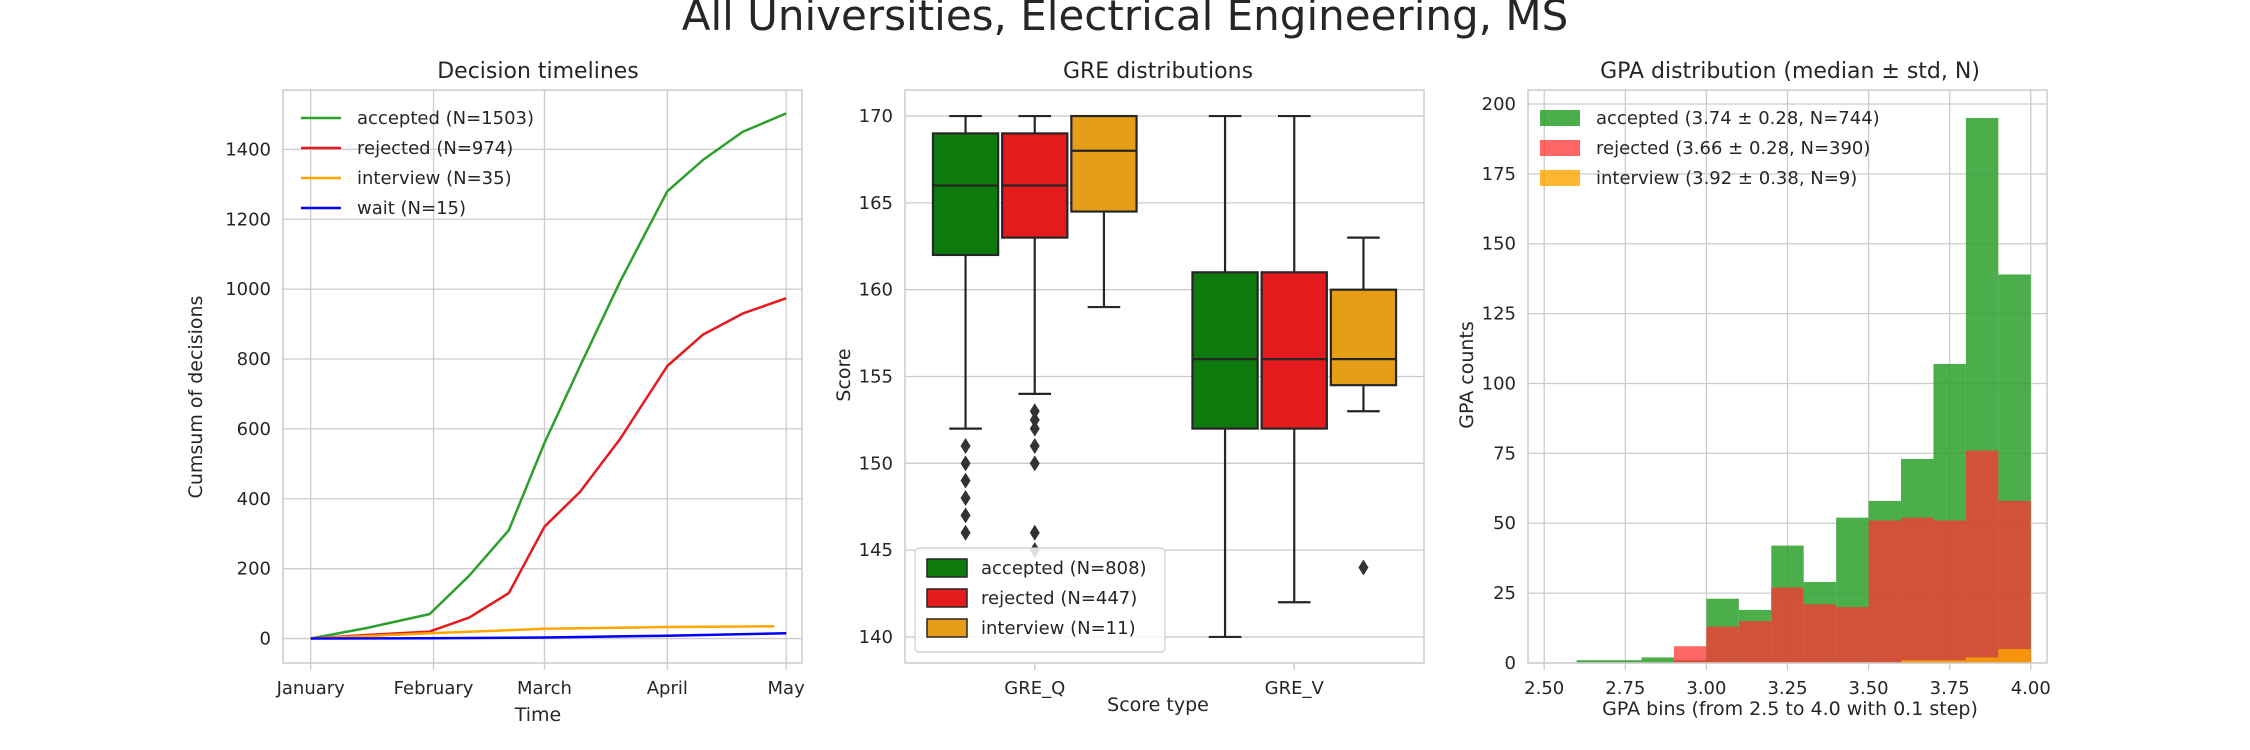 This screenshot has height=750, width=2250. I want to click on y-tick-label: 50, so click(1504, 523).